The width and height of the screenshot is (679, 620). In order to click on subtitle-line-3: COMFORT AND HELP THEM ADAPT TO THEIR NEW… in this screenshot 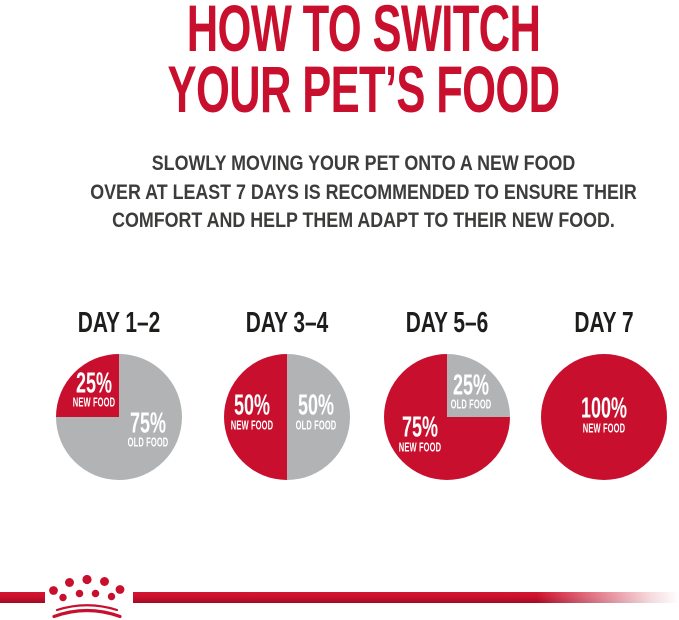, I will do `click(363, 220)`.